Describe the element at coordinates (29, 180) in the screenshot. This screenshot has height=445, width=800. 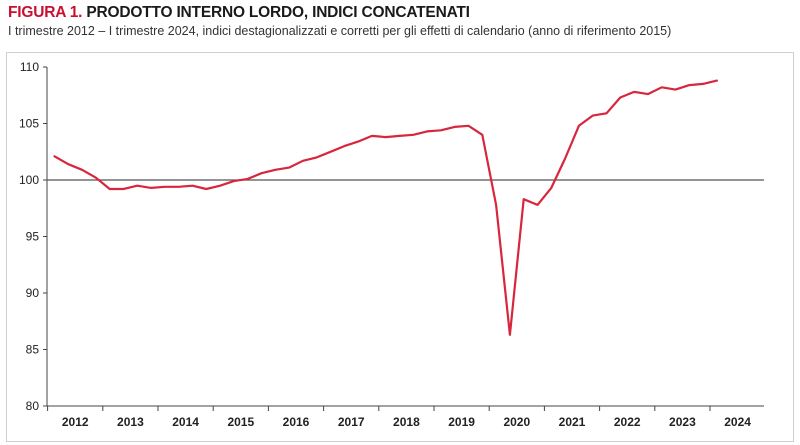
I see `y-tick-label: 100` at that location.